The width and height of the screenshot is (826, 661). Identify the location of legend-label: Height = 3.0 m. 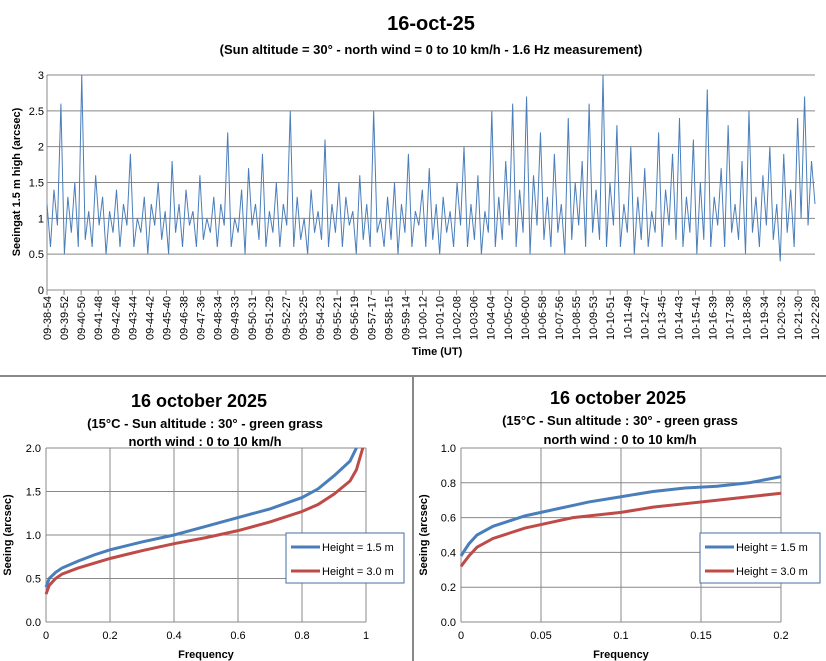
(358, 572).